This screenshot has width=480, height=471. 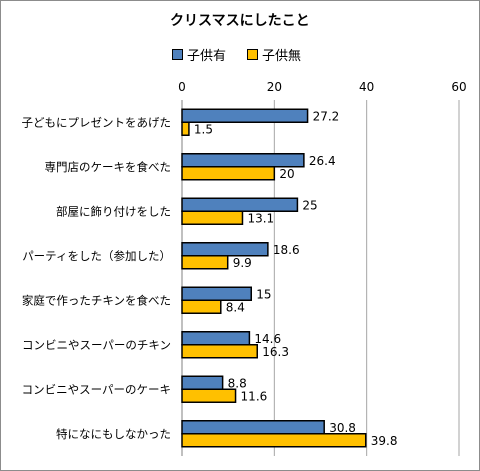 I want to click on data-label-series-2: 11.6, so click(x=254, y=396).